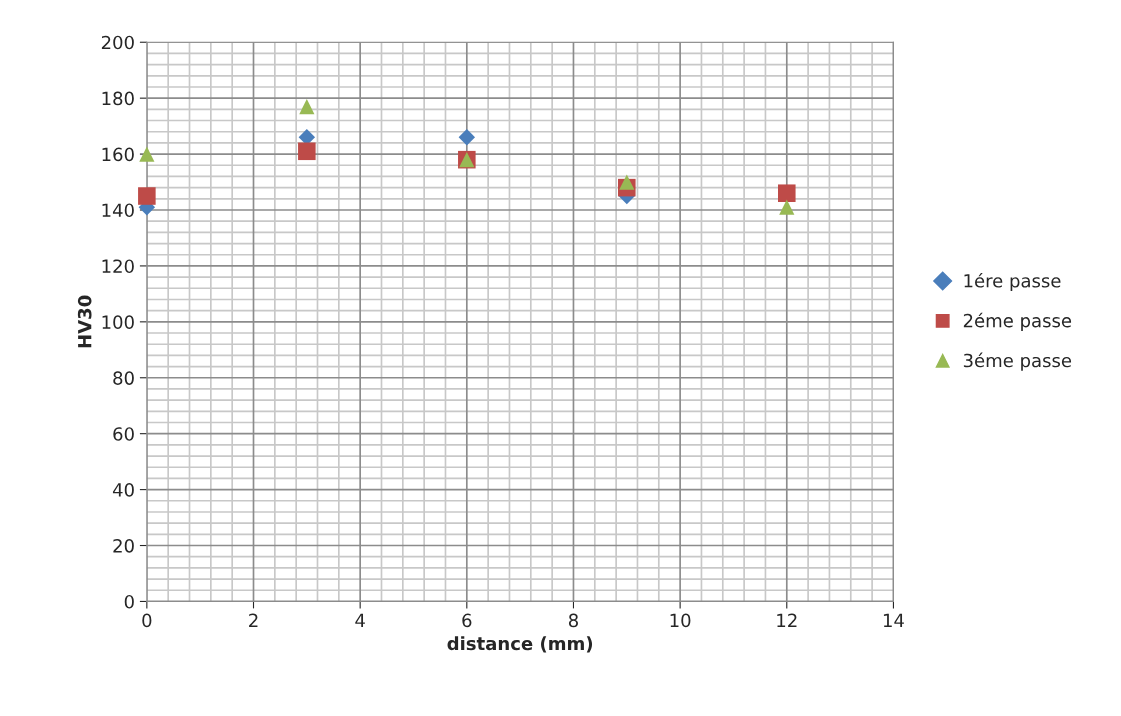  What do you see at coordinates (147, 620) in the screenshot?
I see `x-tick-label: 0` at bounding box center [147, 620].